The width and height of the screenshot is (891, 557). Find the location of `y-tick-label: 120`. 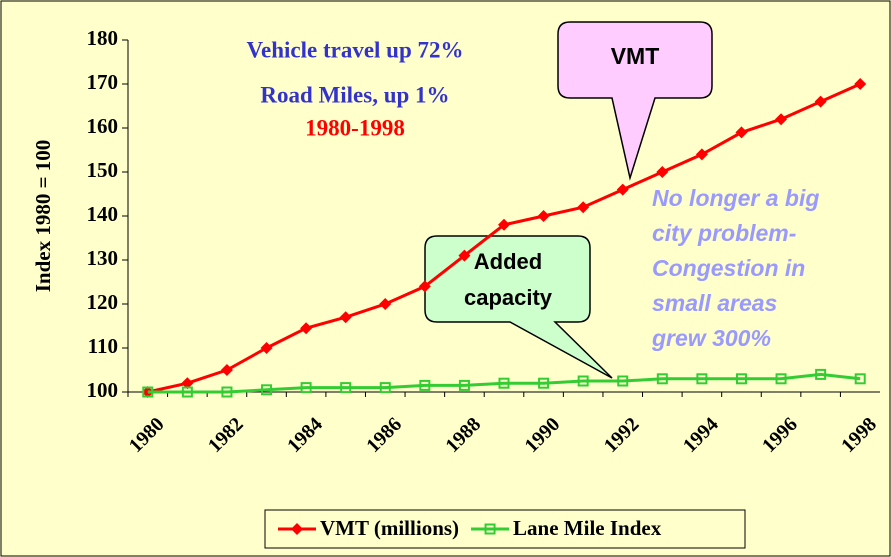

y-tick-label: 120 is located at coordinates (103, 302).